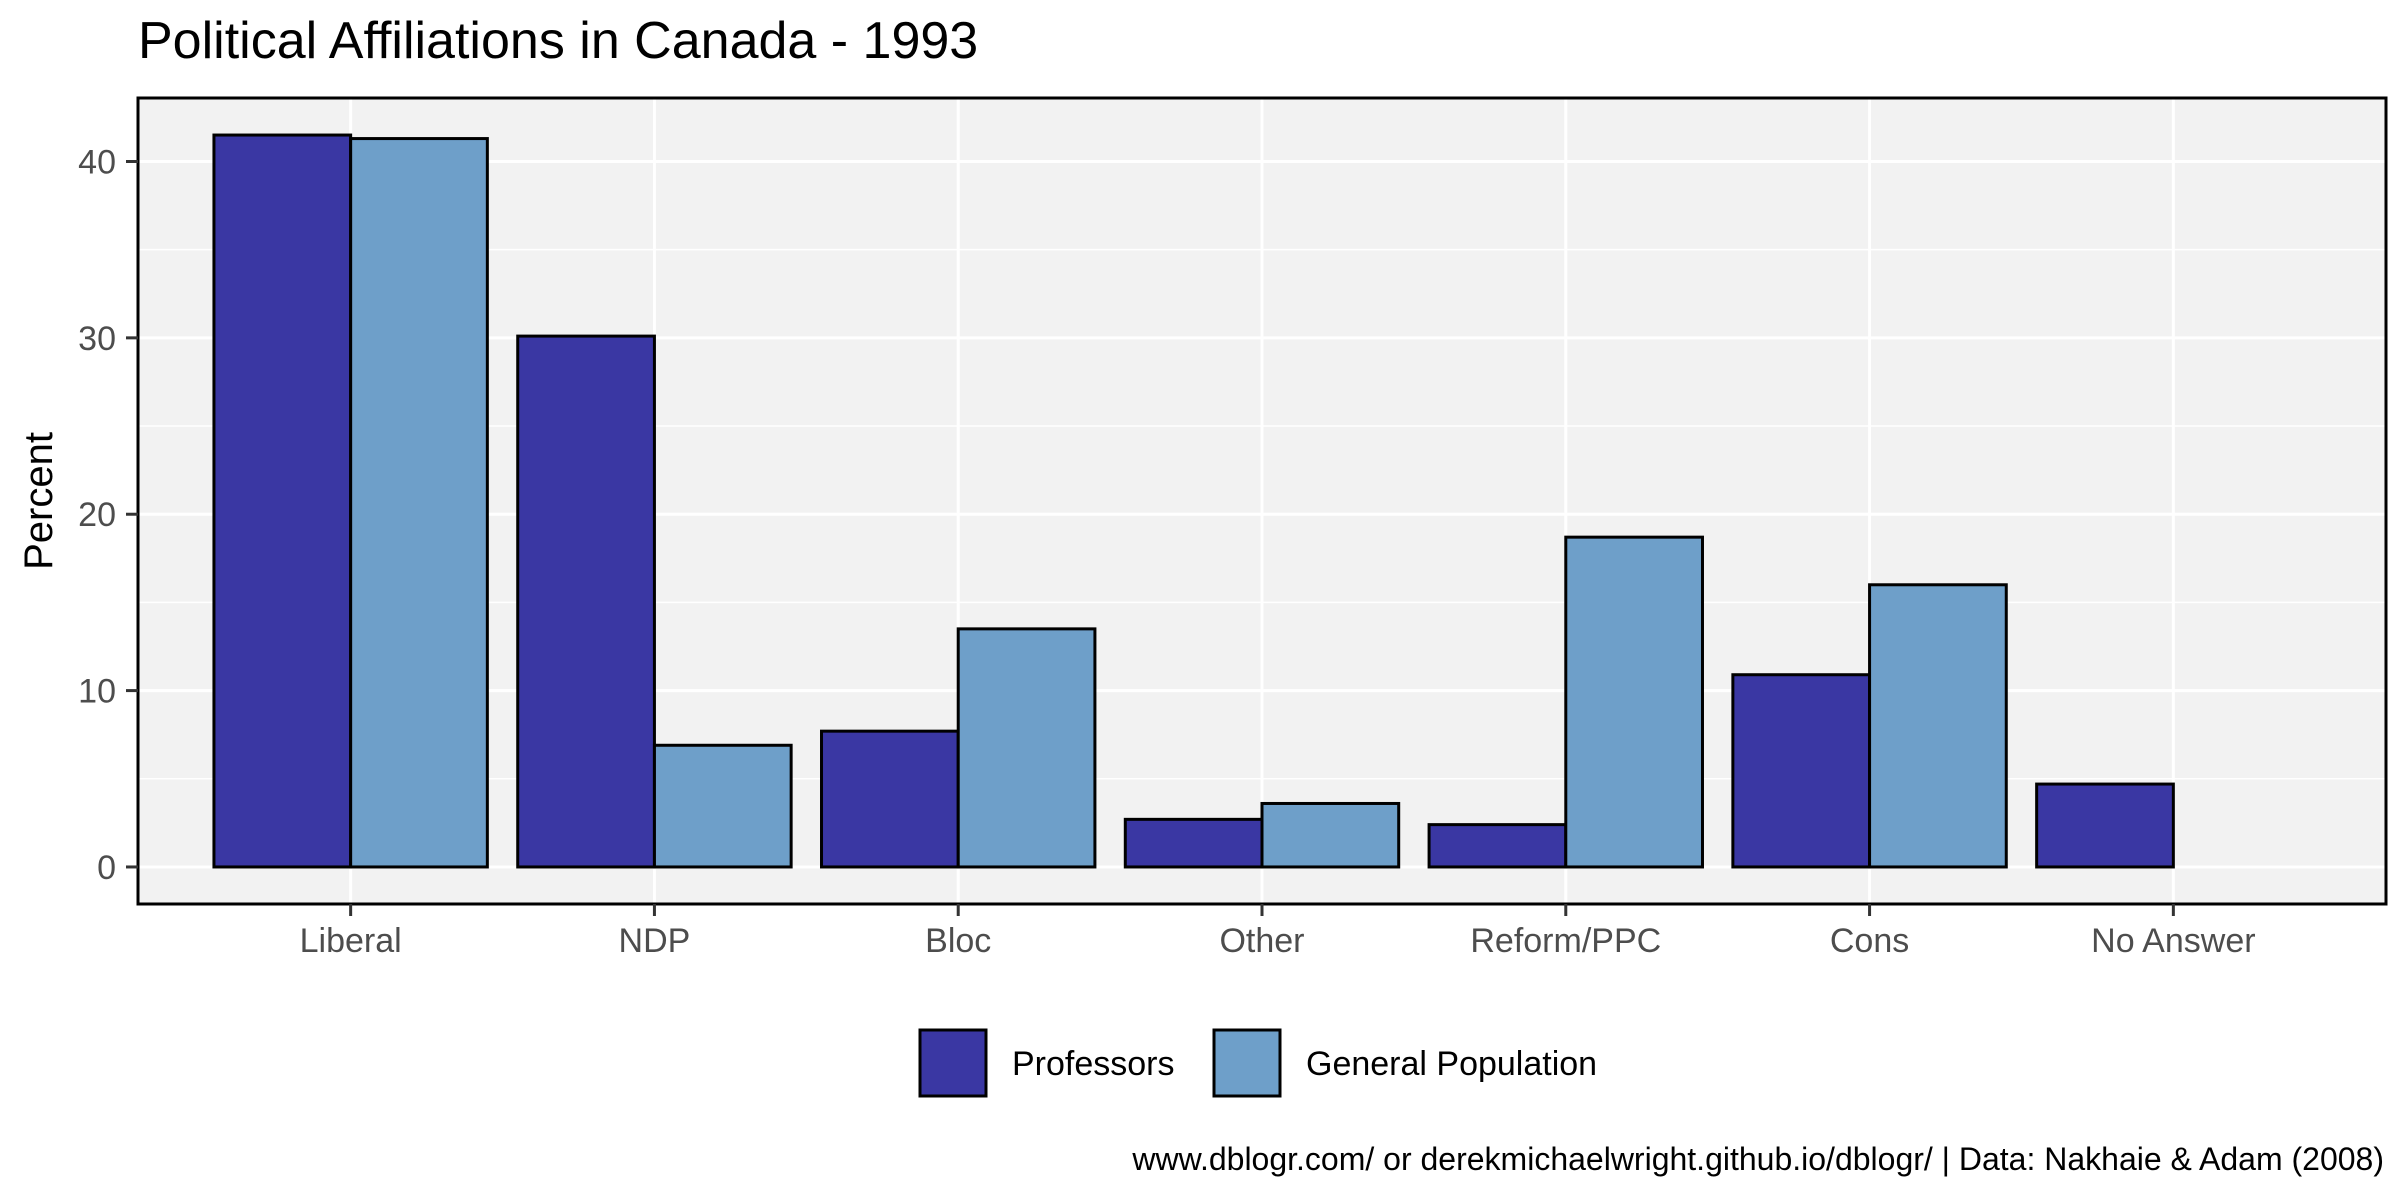 This screenshot has height=1200, width=2400. What do you see at coordinates (1565, 941) in the screenshot?
I see `x-tick-label-reform-ppc: Reform/PPC` at bounding box center [1565, 941].